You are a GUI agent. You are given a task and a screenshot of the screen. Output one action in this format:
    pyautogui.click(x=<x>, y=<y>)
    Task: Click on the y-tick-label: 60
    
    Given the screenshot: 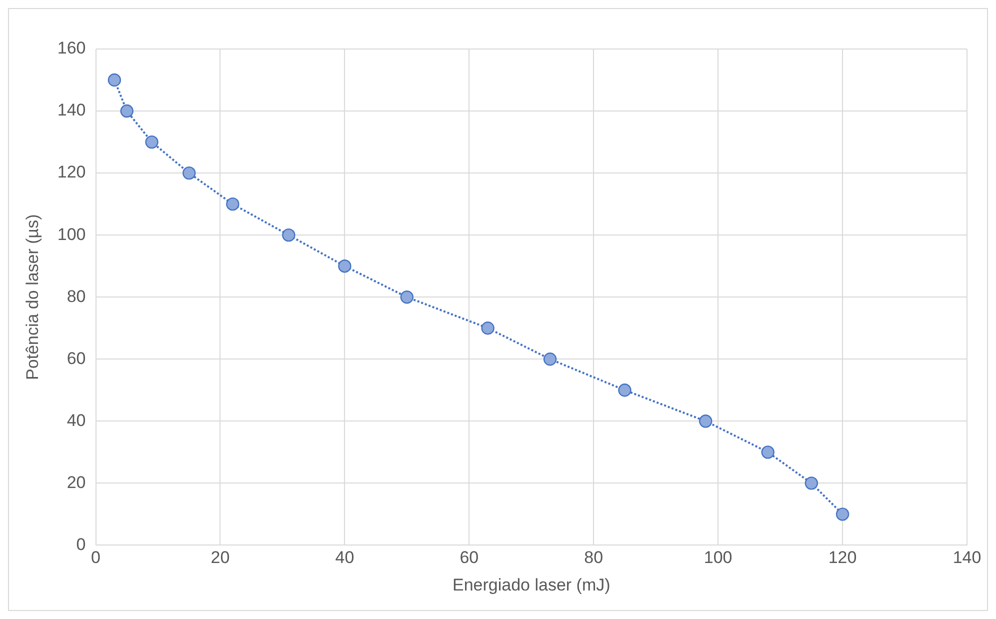 What is the action you would take?
    pyautogui.click(x=76, y=358)
    